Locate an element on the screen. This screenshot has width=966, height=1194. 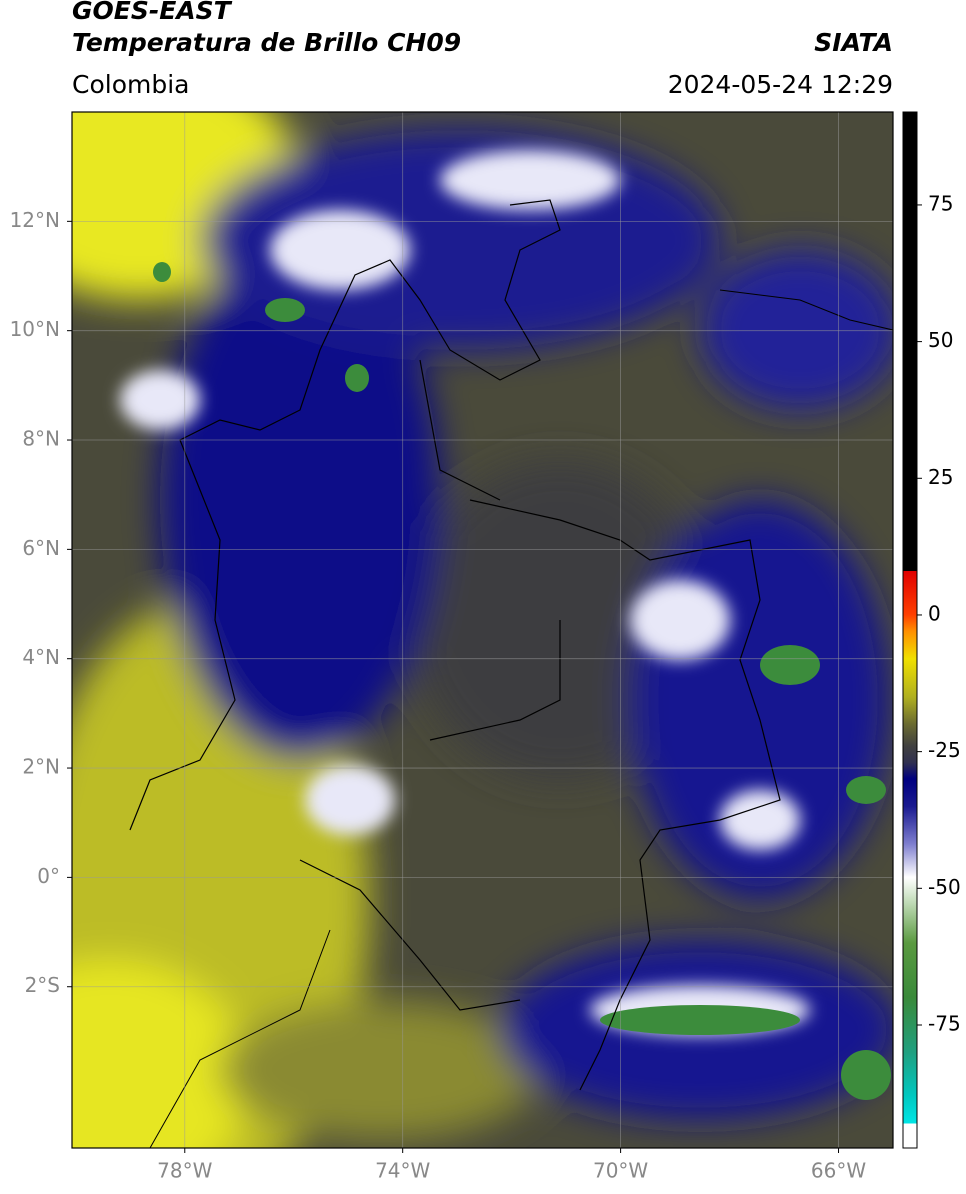
y-tick-label: 0° is located at coordinates (48, 876).